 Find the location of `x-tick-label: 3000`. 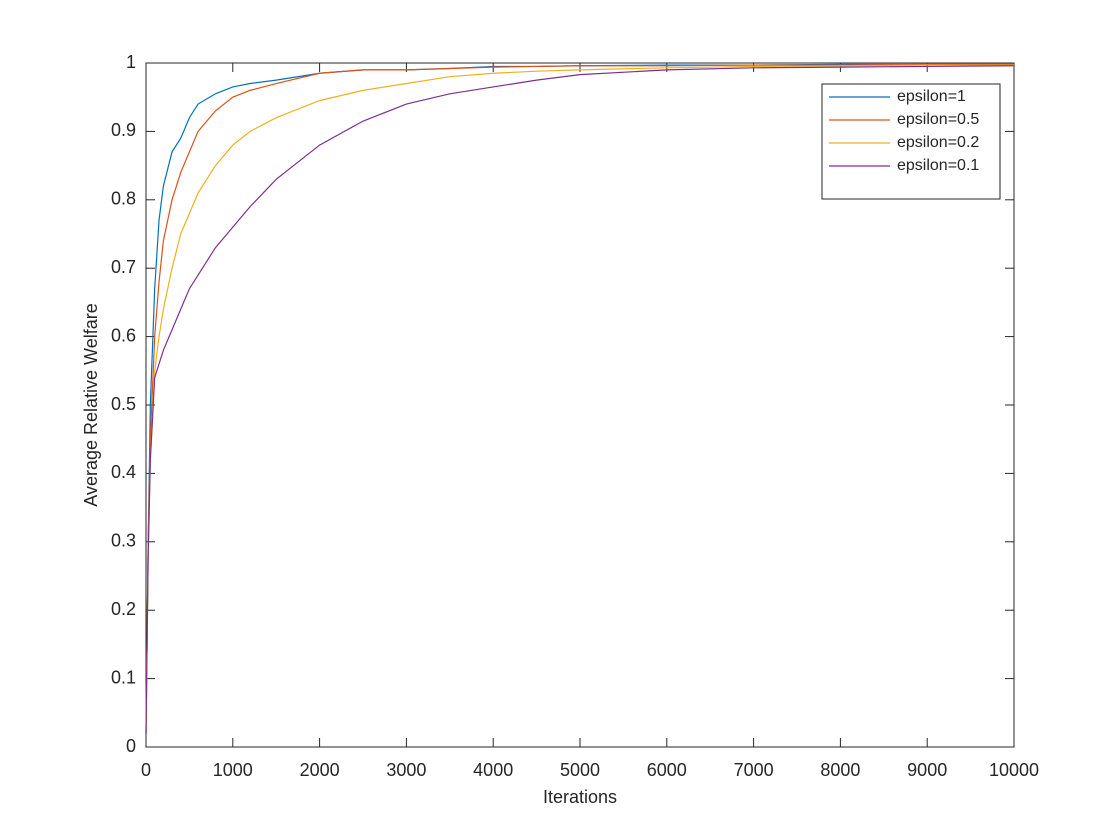

x-tick-label: 3000 is located at coordinates (406, 770).